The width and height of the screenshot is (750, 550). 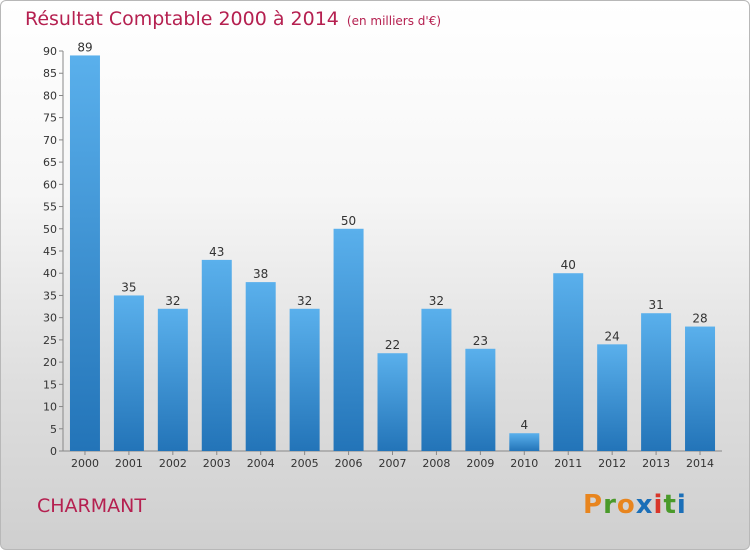 I want to click on y-tick-label: 75, so click(x=50, y=118).